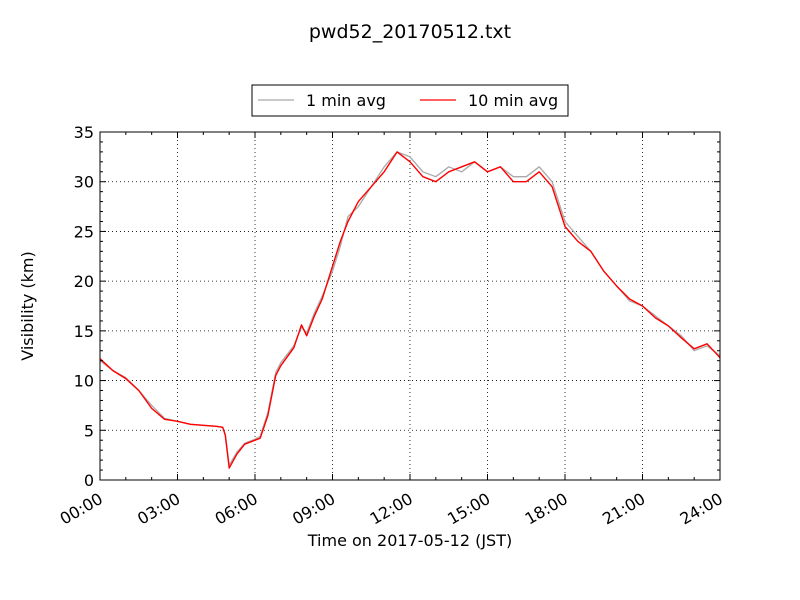 Image resolution: width=800 pixels, height=600 pixels. I want to click on x-tick-label: 15:00, so click(468, 509).